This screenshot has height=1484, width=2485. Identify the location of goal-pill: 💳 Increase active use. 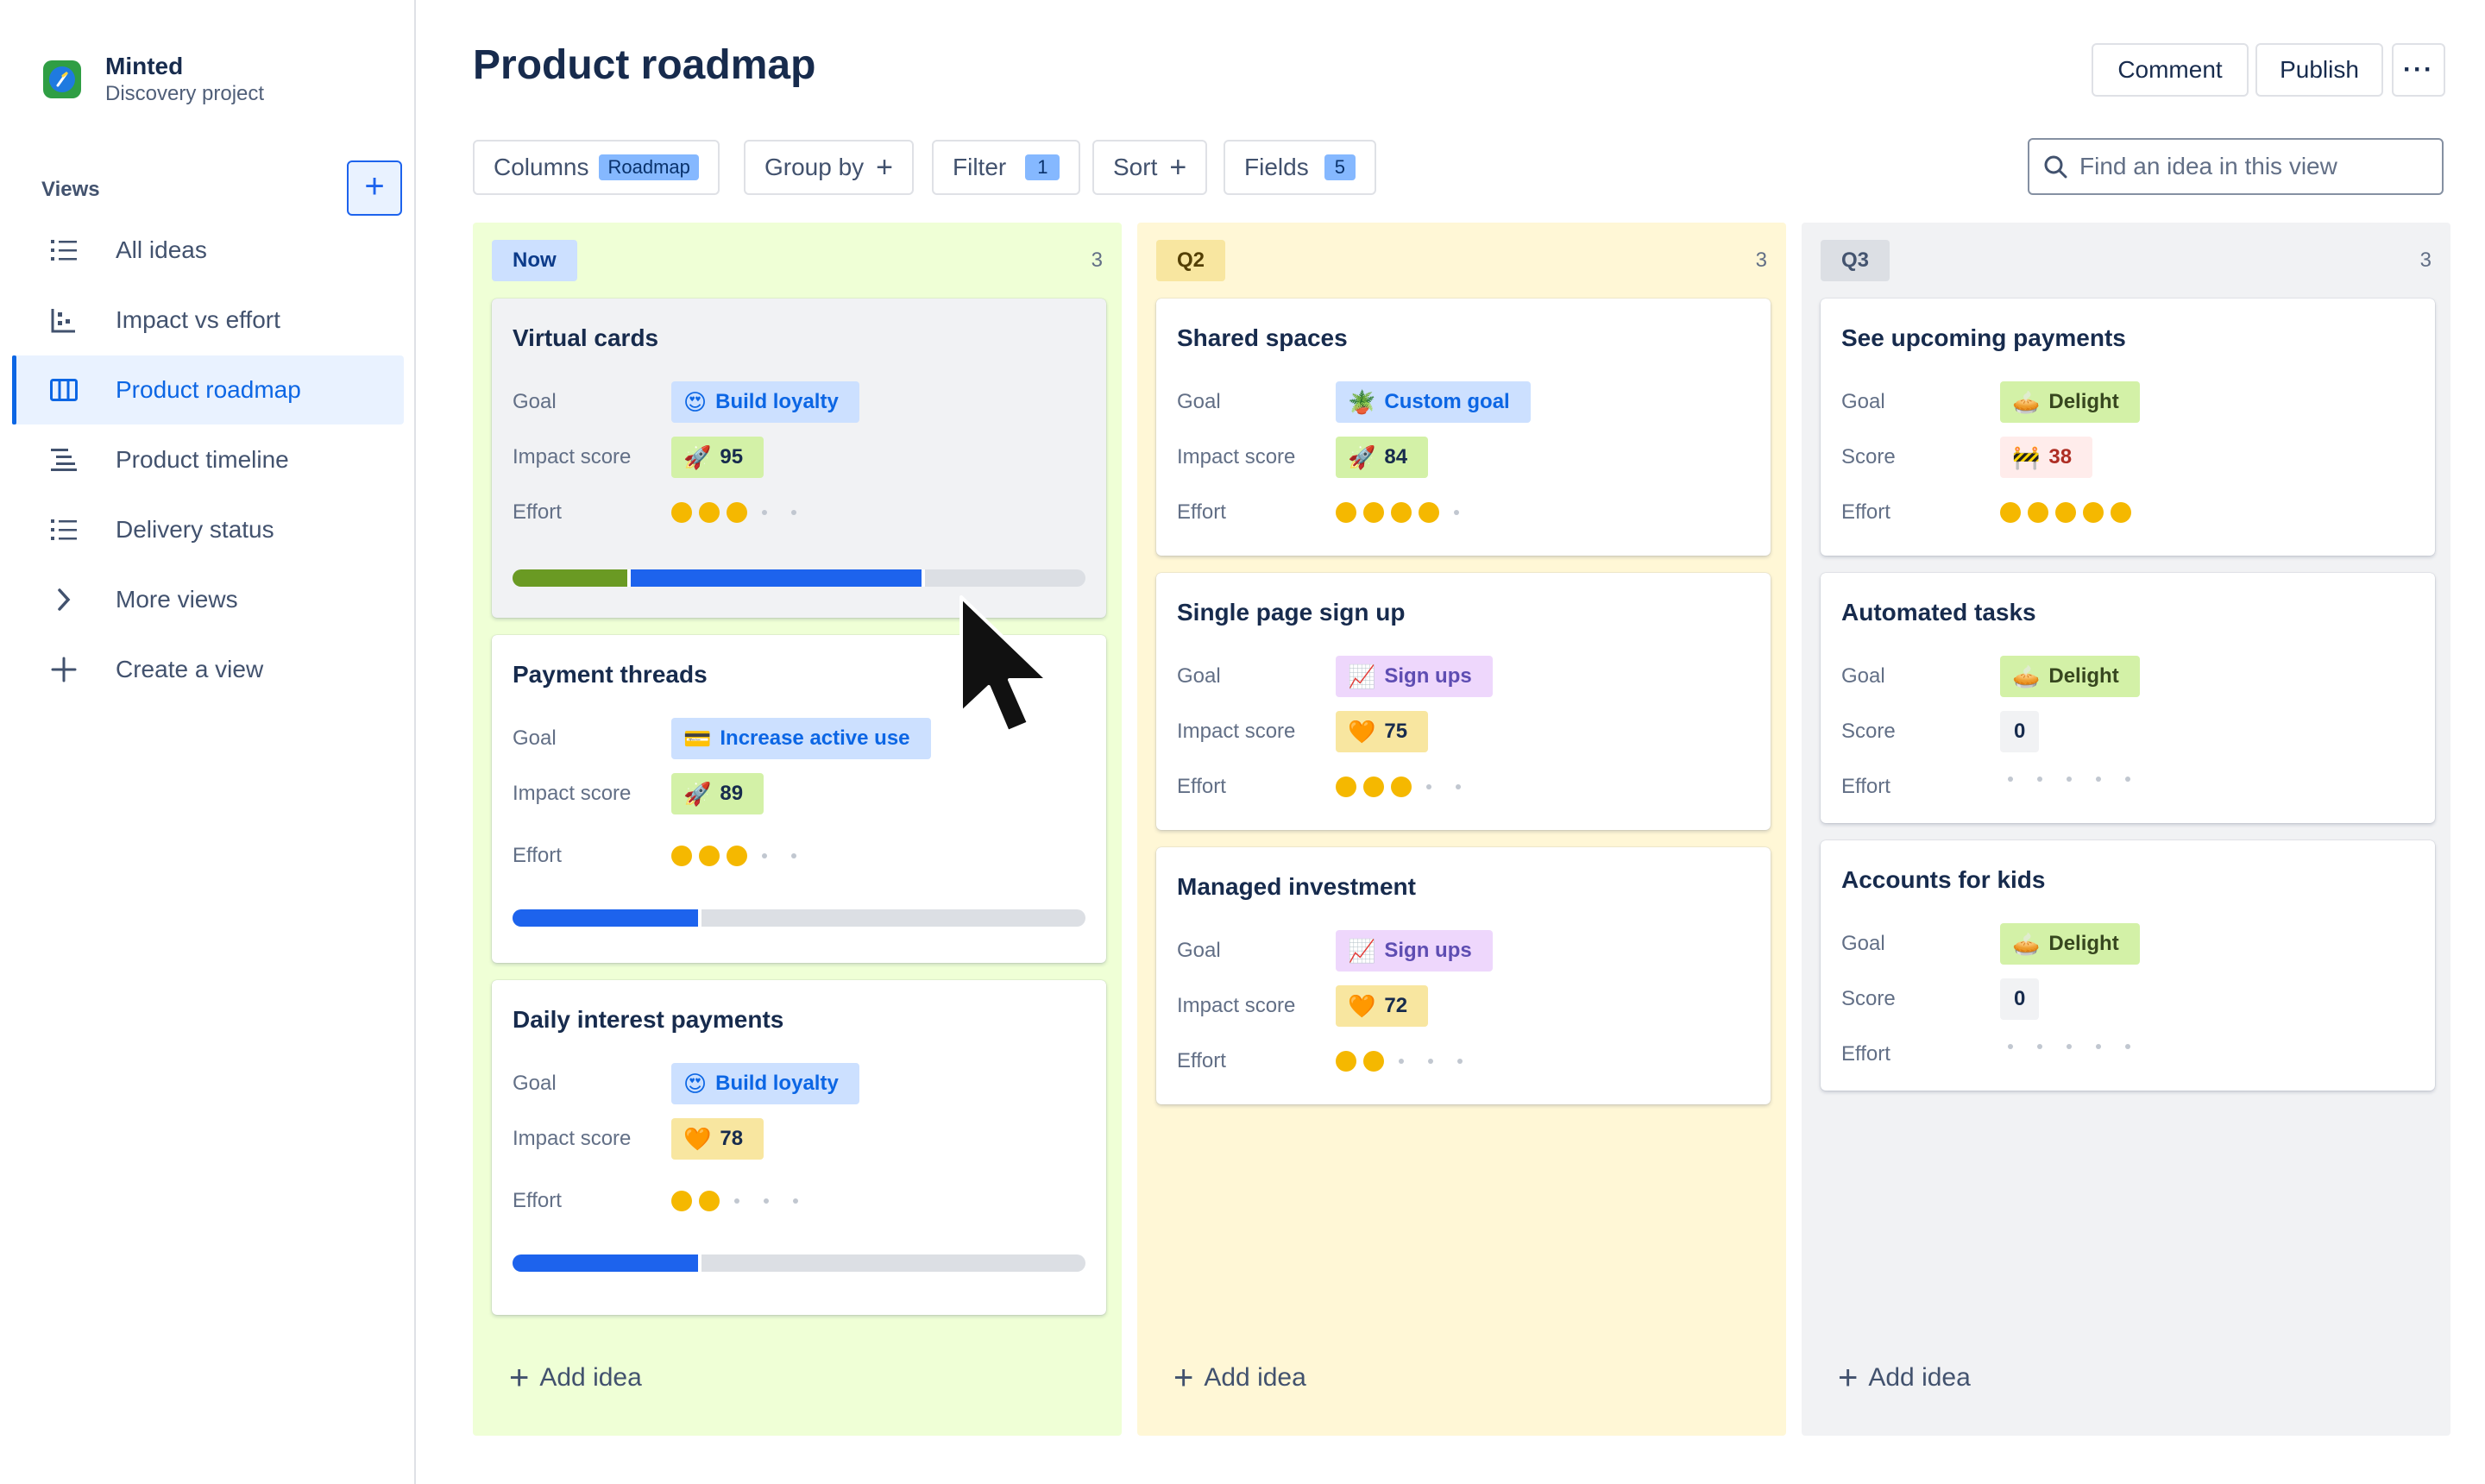
(801, 738).